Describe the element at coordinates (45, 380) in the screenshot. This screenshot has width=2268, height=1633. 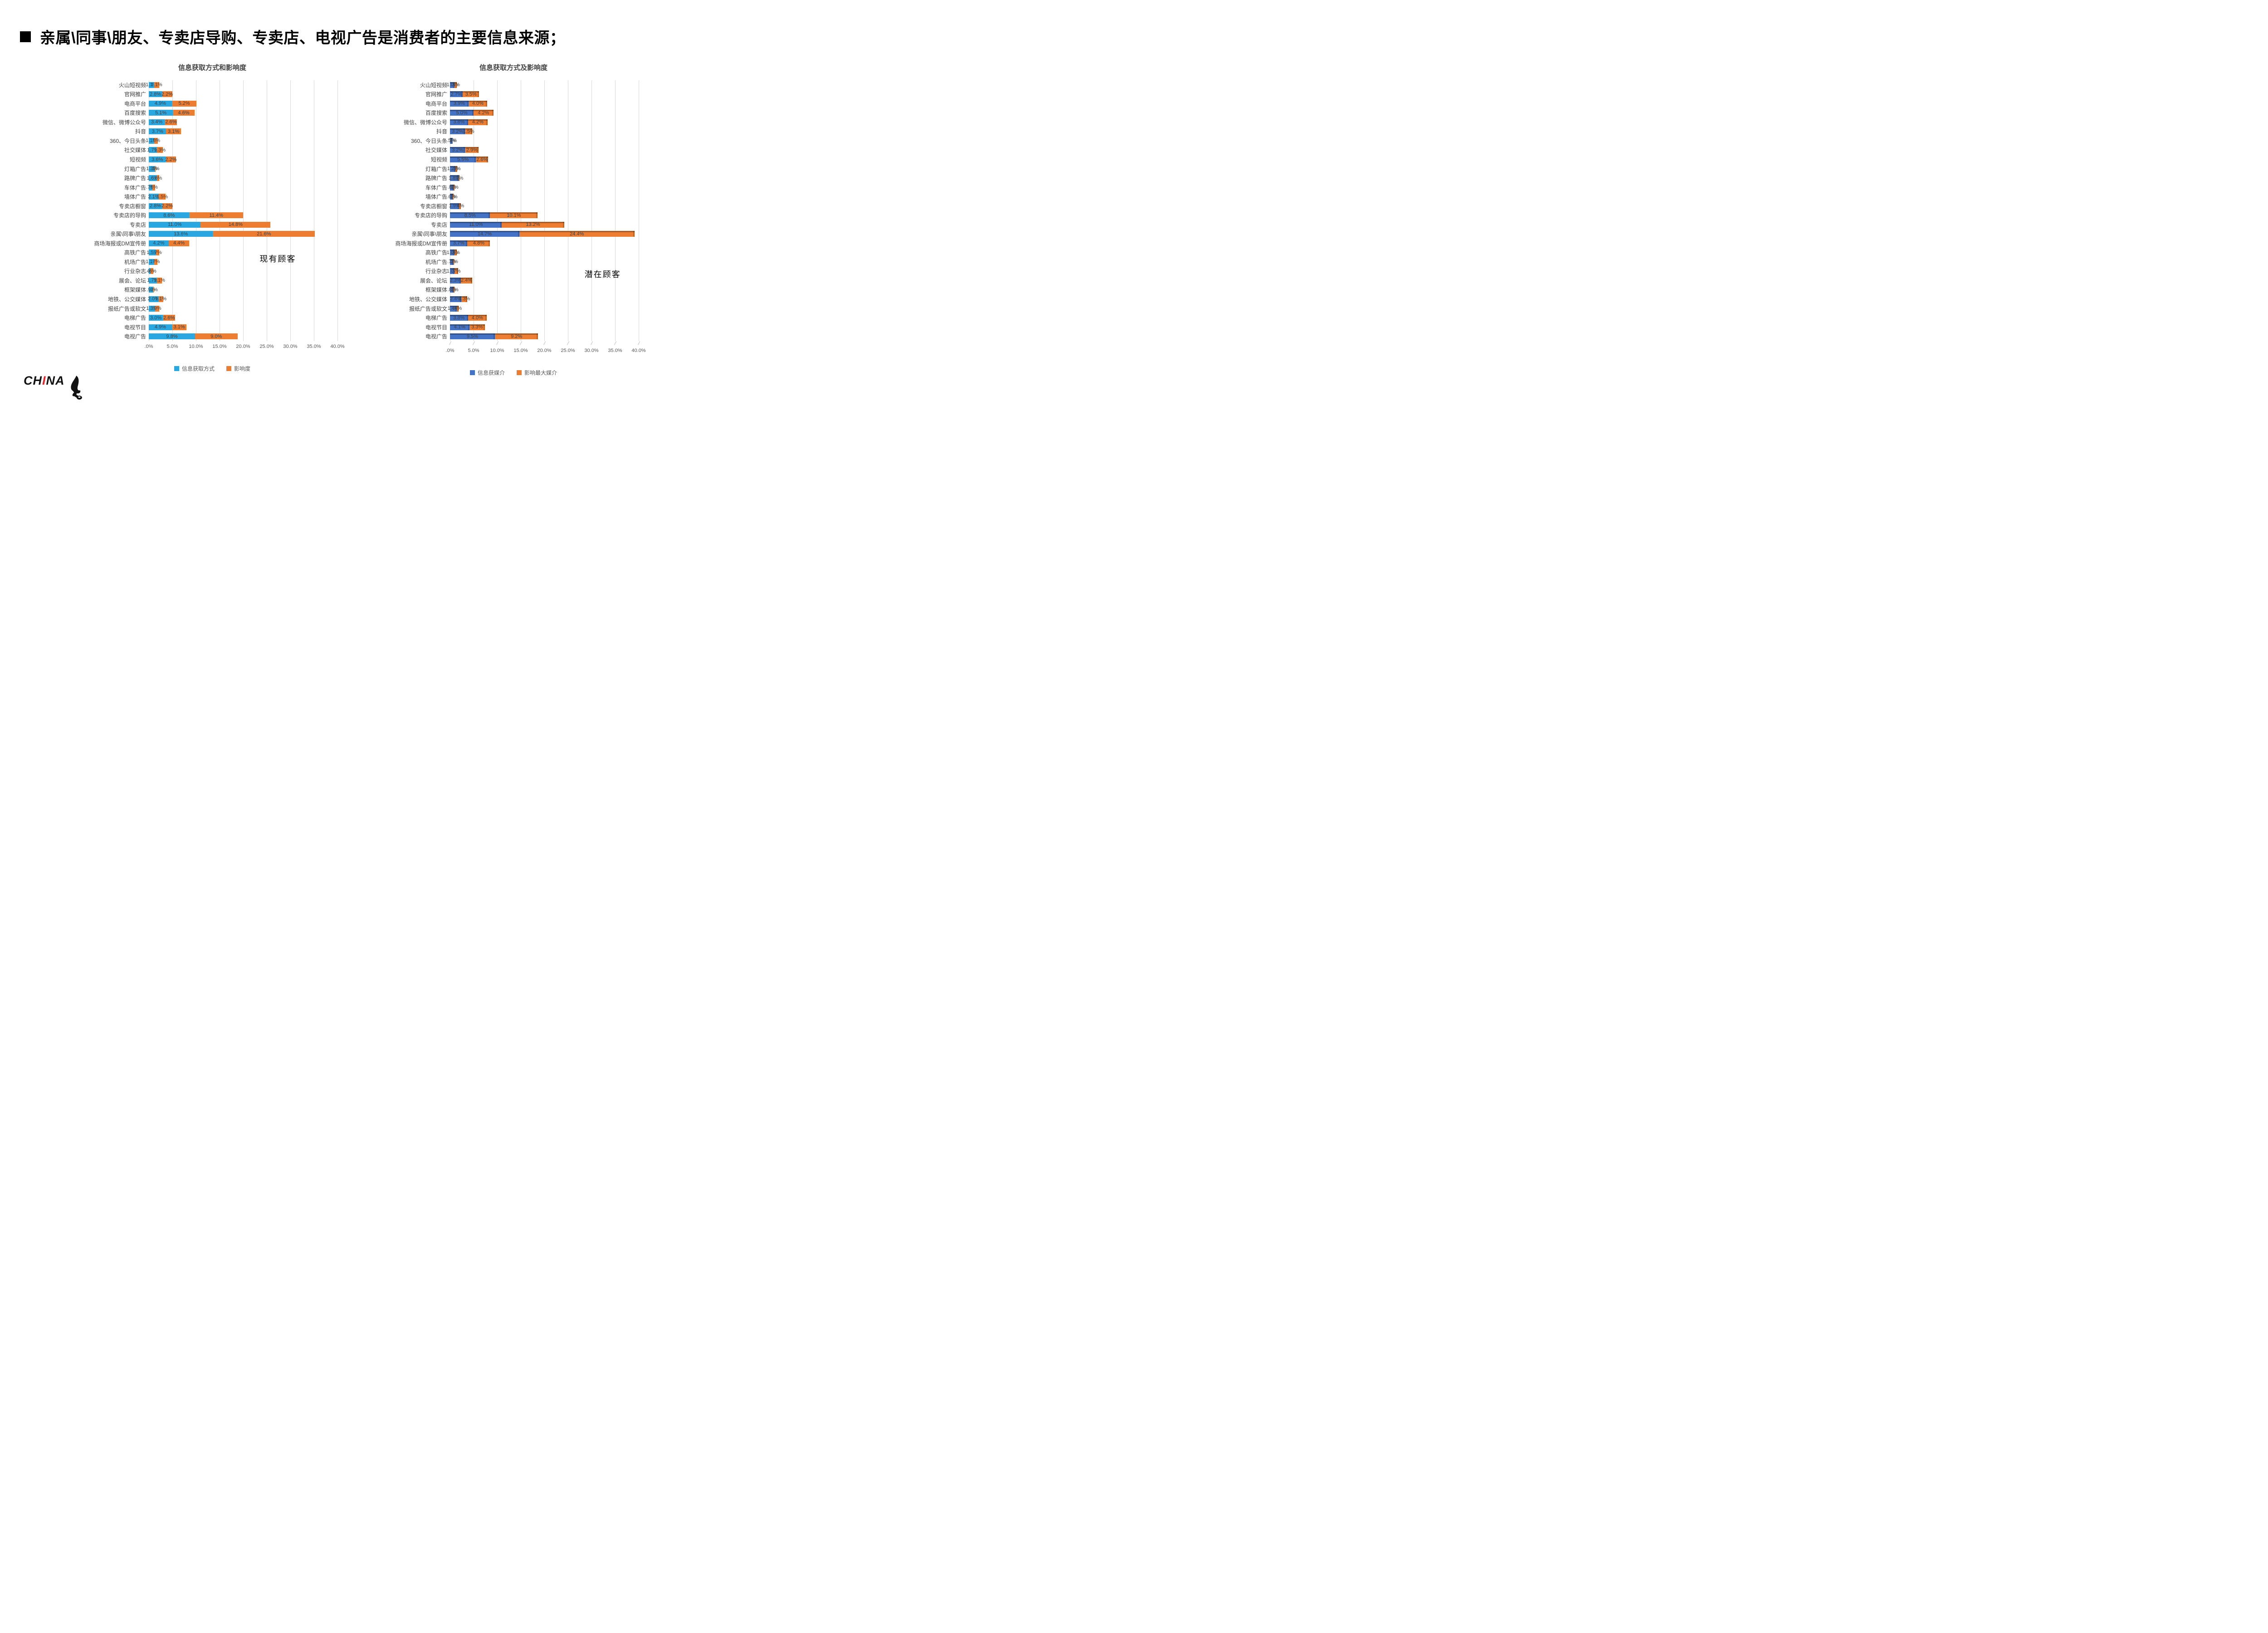
I see `logo-text: CHINA` at that location.